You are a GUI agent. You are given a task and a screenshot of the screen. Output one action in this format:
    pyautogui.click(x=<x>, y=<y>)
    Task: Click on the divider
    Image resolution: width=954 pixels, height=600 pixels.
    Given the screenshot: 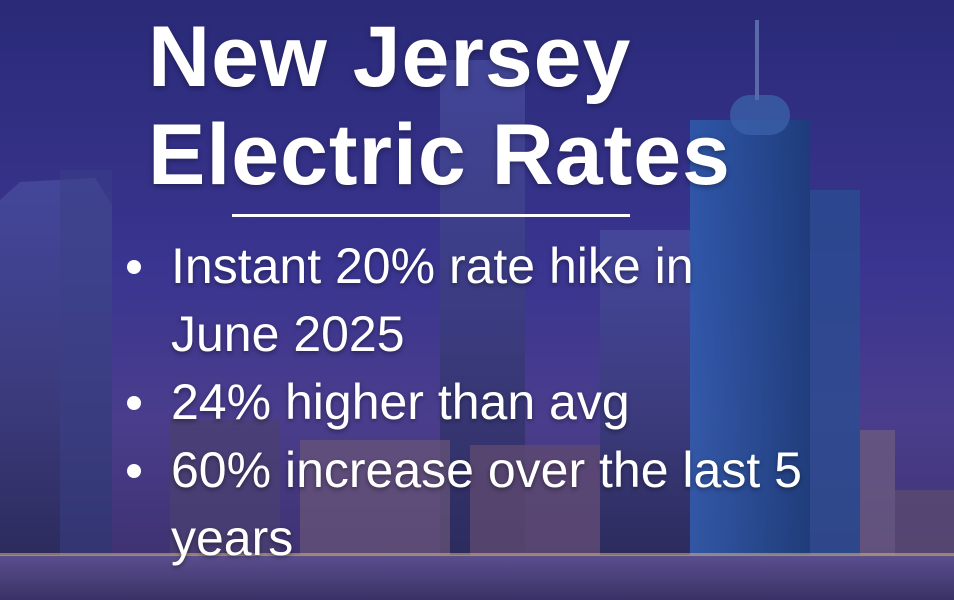 What is the action you would take?
    pyautogui.click(x=431, y=215)
    